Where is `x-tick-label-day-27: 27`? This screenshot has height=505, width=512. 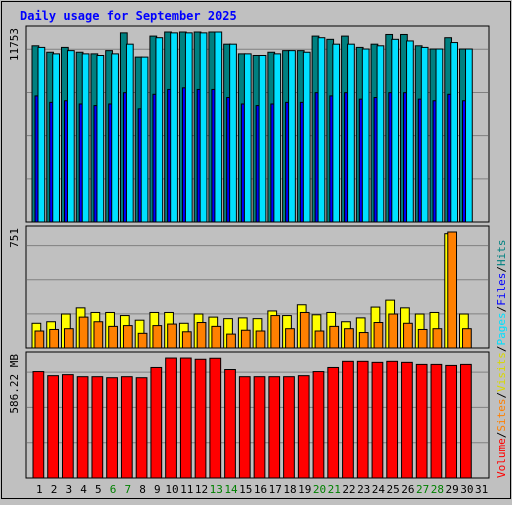 x-tick-label-day-27: 27 is located at coordinates (422, 489).